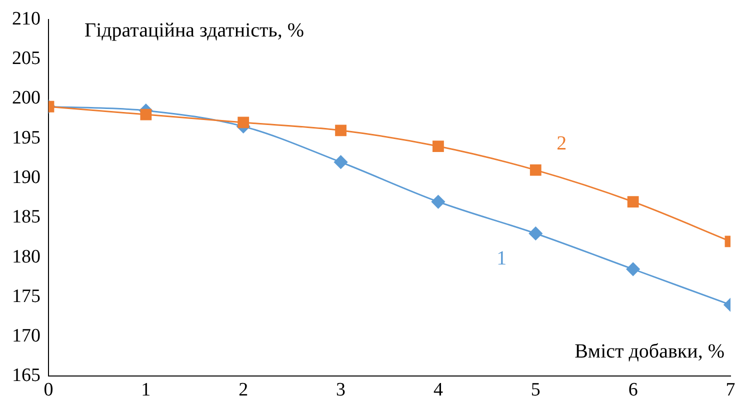 This screenshot has height=407, width=739. Describe the element at coordinates (26, 177) in the screenshot. I see `y-tick-label: 190` at that location.